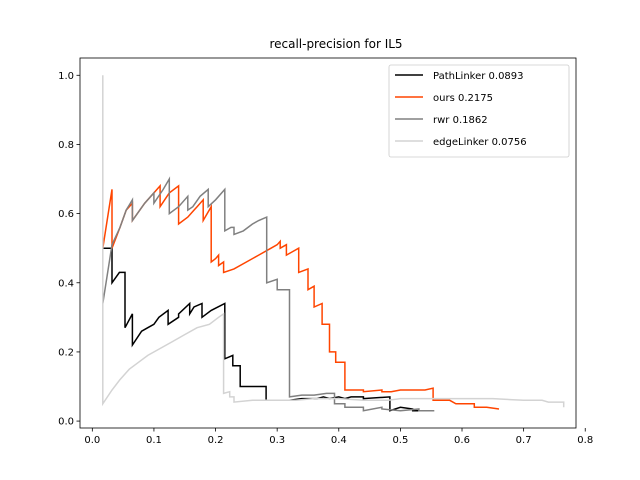  What do you see at coordinates (585, 440) in the screenshot?
I see `x-tick-label: 0.8` at bounding box center [585, 440].